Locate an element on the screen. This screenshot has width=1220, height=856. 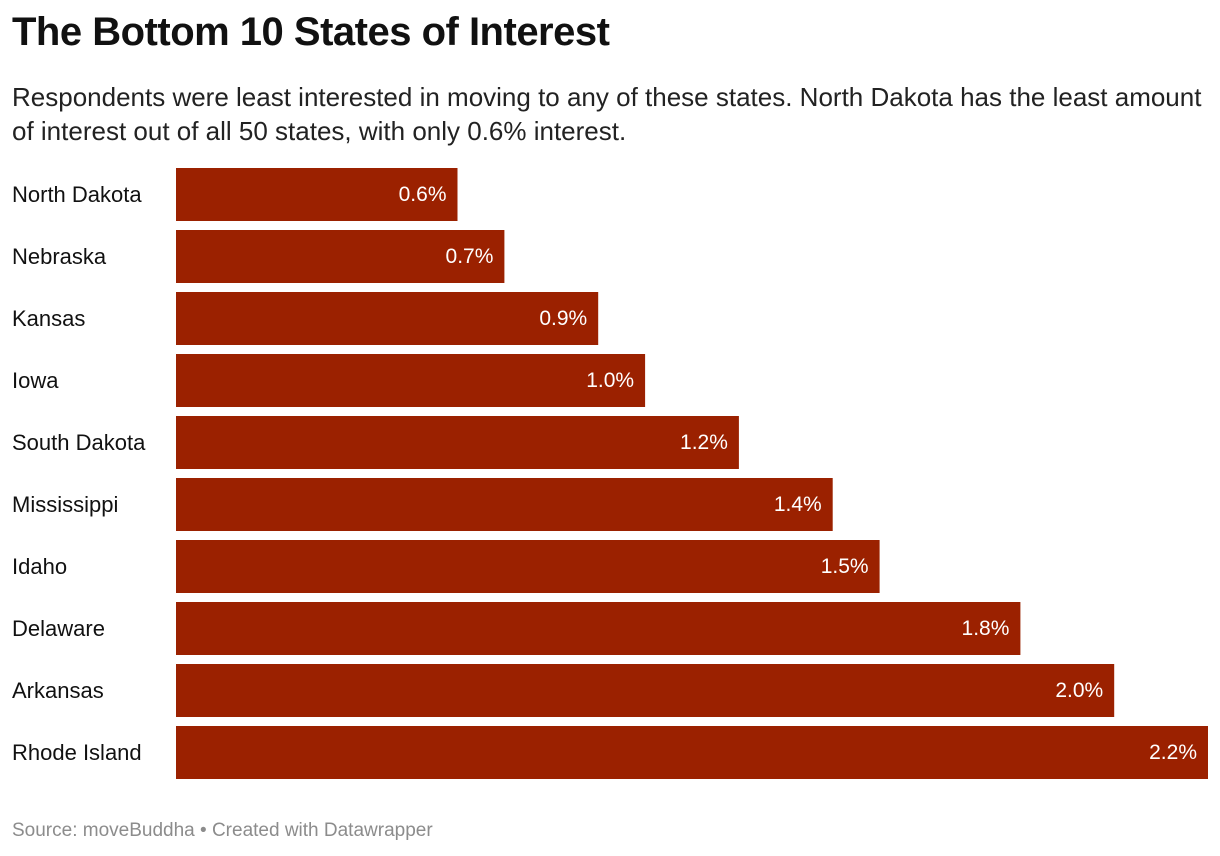
category-label: Nebraska is located at coordinates (59, 256).